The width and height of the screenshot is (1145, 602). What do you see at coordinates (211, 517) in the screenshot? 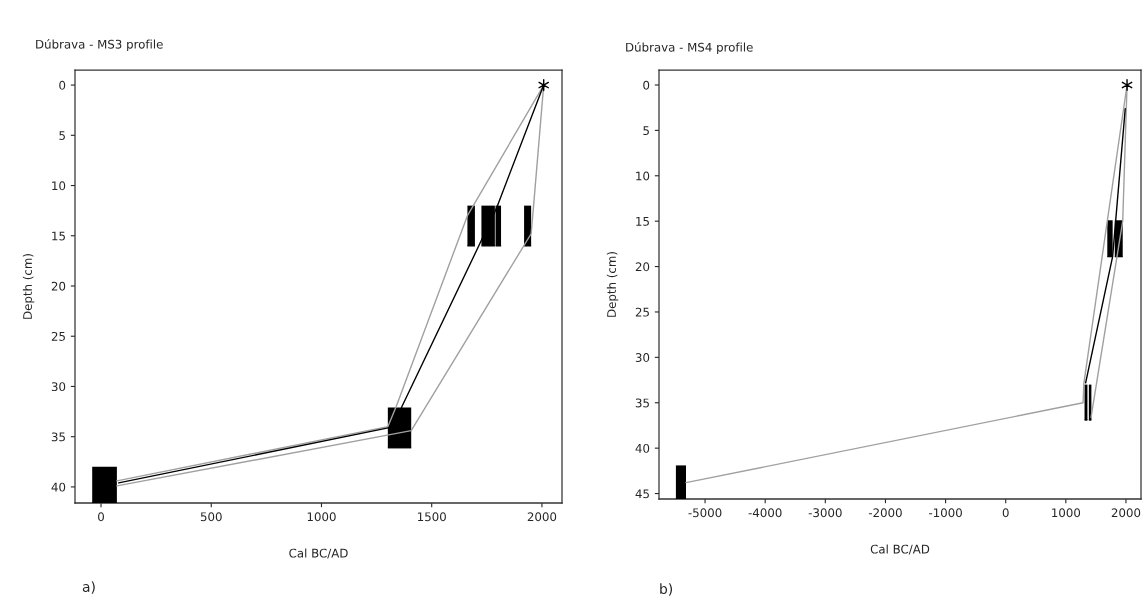
I see `x-tick-label: 500` at bounding box center [211, 517].